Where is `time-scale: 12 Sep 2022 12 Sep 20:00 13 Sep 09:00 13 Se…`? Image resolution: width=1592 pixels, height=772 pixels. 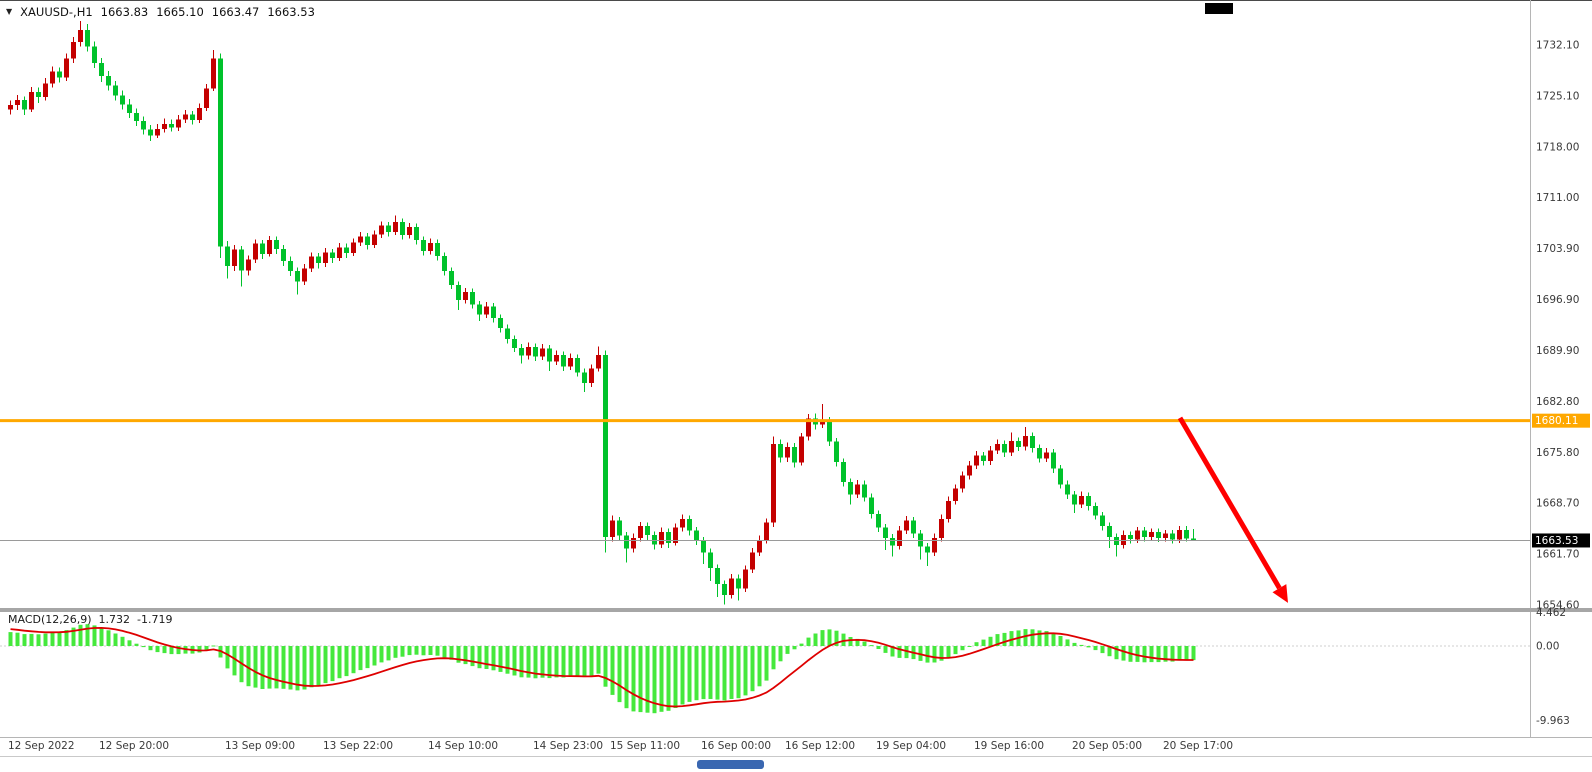 time-scale: 12 Sep 2022 12 Sep 20:00 13 Sep 09:00 13 Se… is located at coordinates (620, 746).